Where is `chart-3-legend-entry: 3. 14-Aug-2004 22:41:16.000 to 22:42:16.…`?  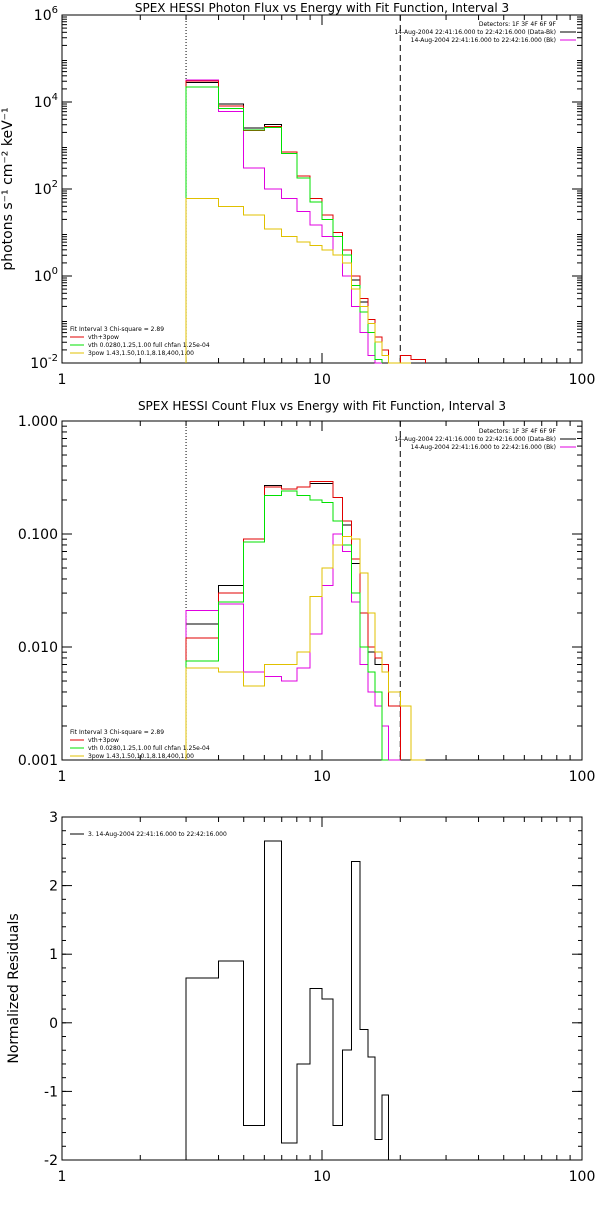
chart-3-legend-entry: 3. 14-Aug-2004 22:41:16.000 to 22:42:16.… is located at coordinates (157, 834).